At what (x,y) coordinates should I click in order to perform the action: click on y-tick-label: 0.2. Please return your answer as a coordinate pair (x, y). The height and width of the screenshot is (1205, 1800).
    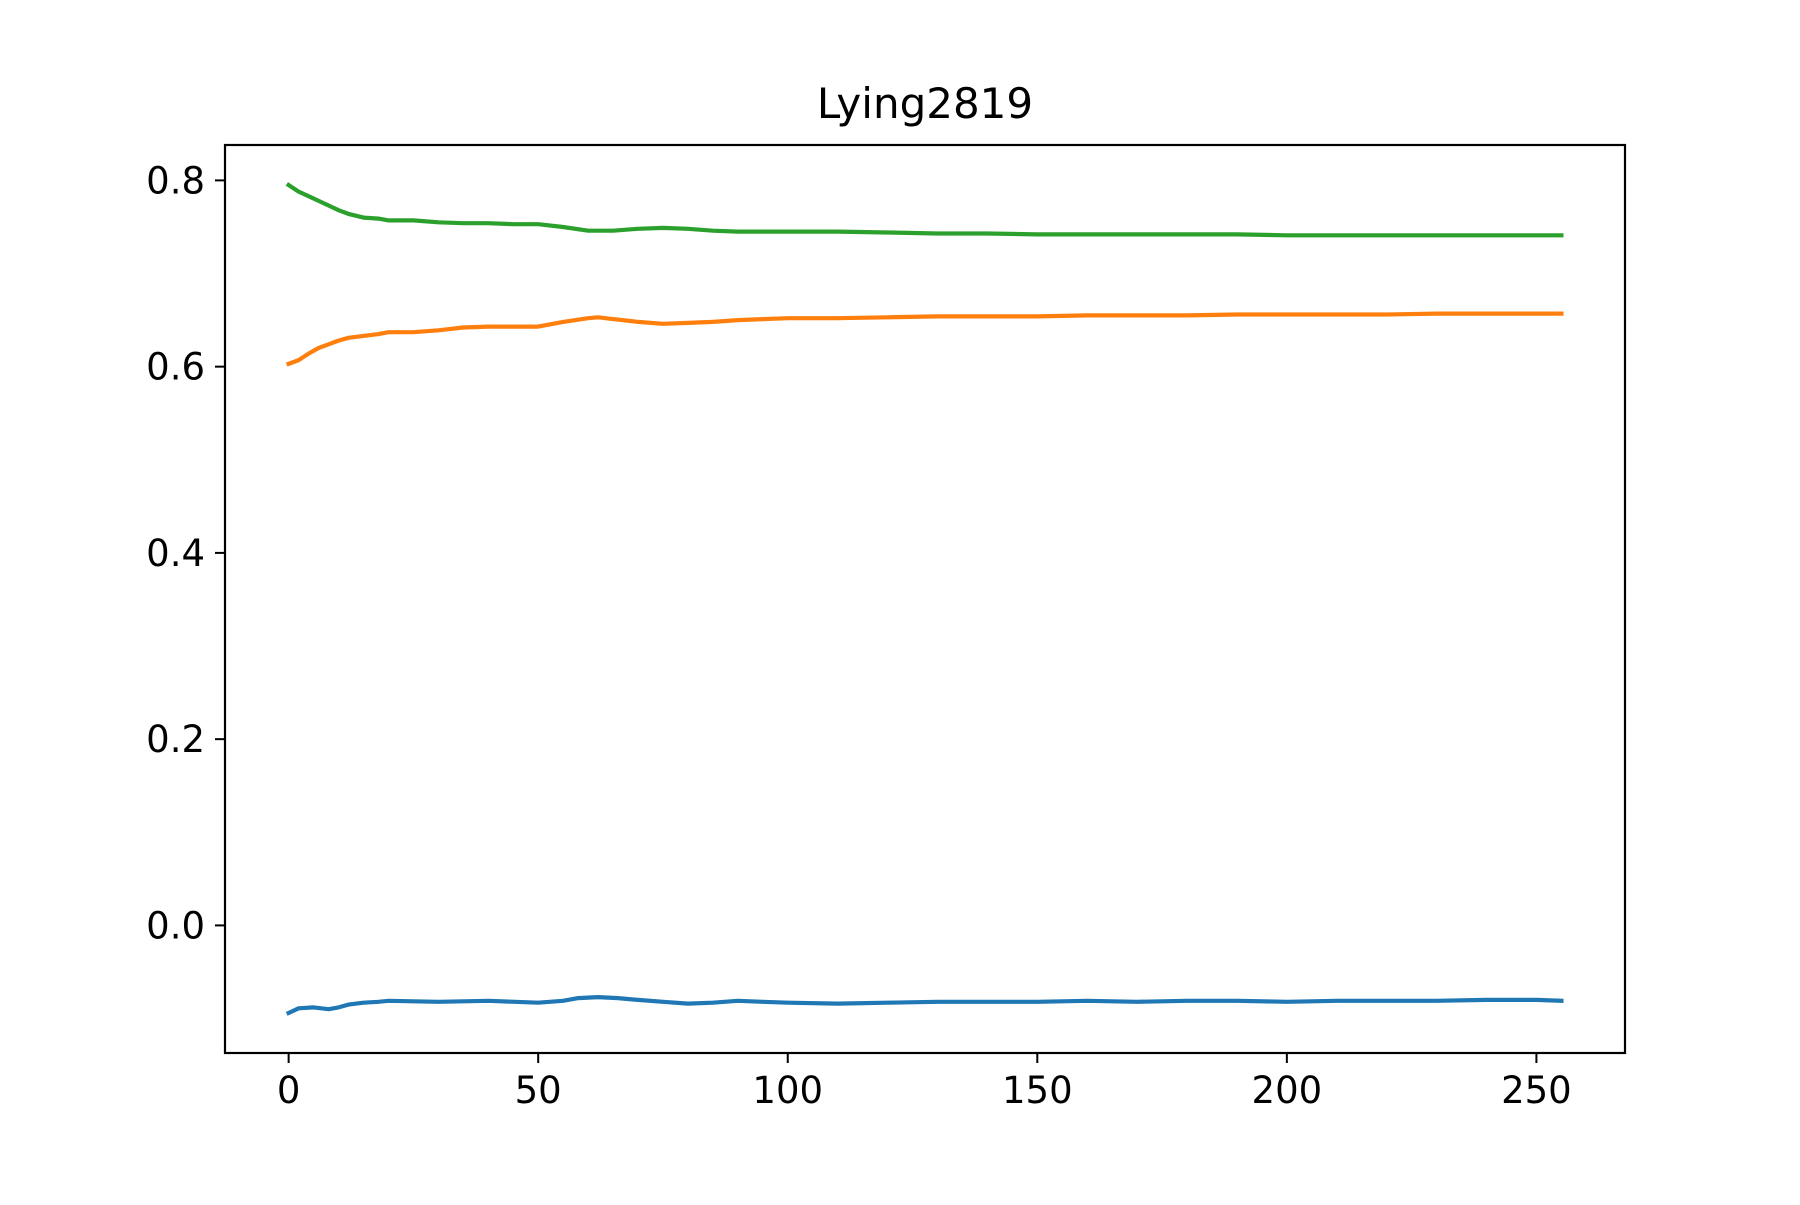
    Looking at the image, I should click on (175, 739).